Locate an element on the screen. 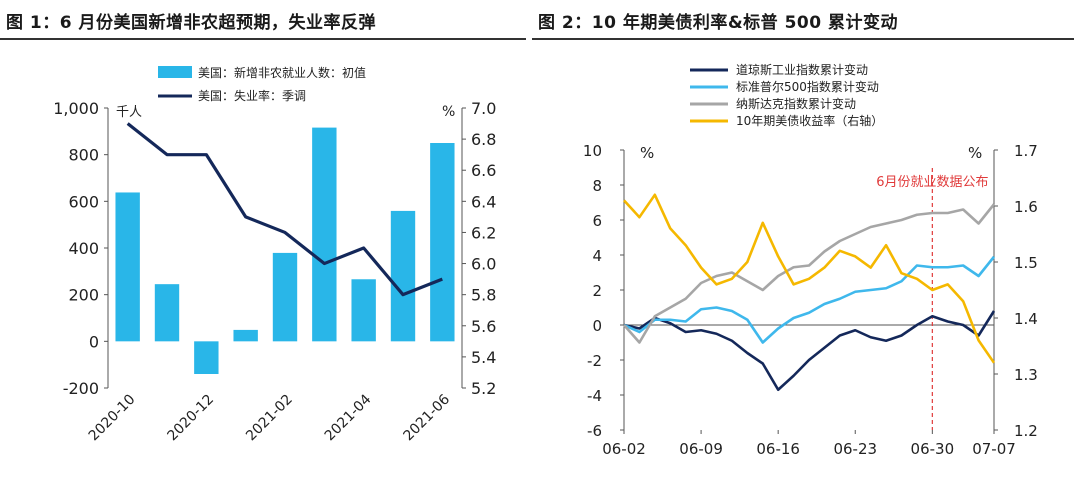 This screenshot has height=477, width=1080. chart-1-title-rule is located at coordinates (263, 39).